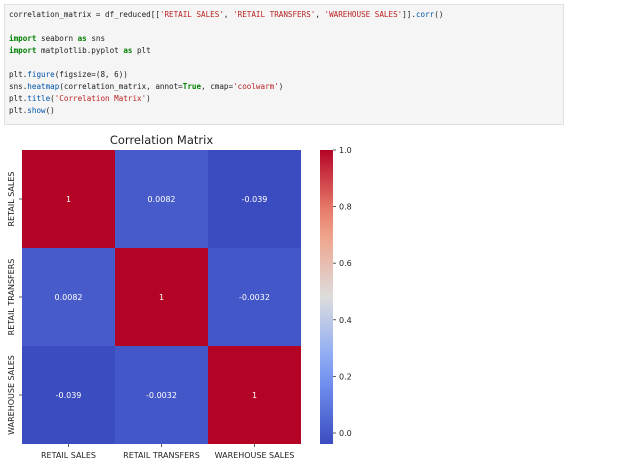  Describe the element at coordinates (11, 395) in the screenshot. I see `y-tick-label: WAREHOUSE SALES` at that location.